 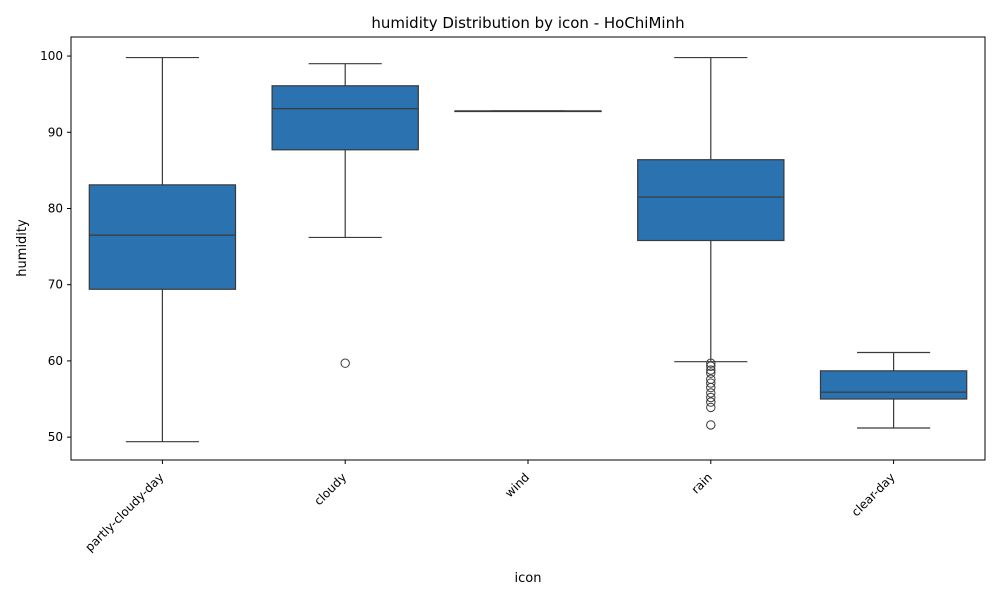 I want to click on x-tick-label: cloudy, so click(x=330, y=489).